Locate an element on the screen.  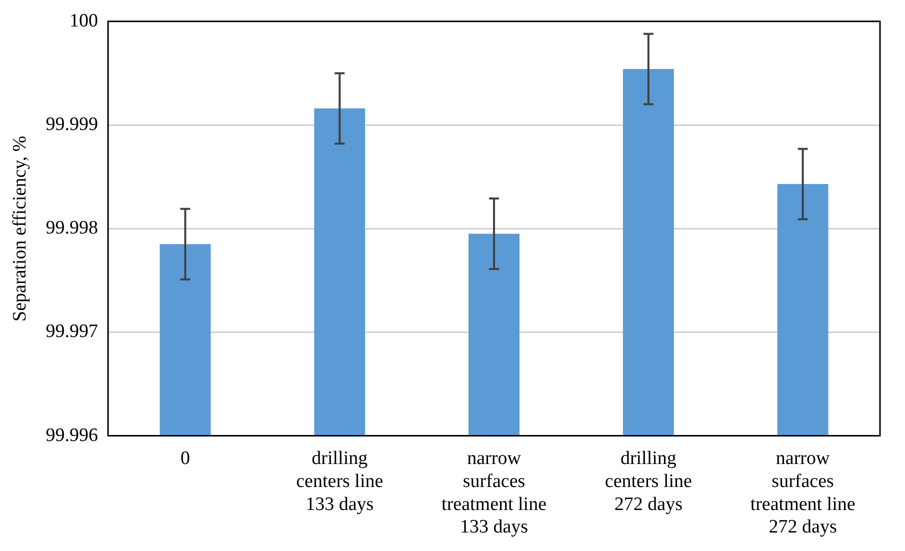
y-tick-label: 99.999 is located at coordinates (72, 124).